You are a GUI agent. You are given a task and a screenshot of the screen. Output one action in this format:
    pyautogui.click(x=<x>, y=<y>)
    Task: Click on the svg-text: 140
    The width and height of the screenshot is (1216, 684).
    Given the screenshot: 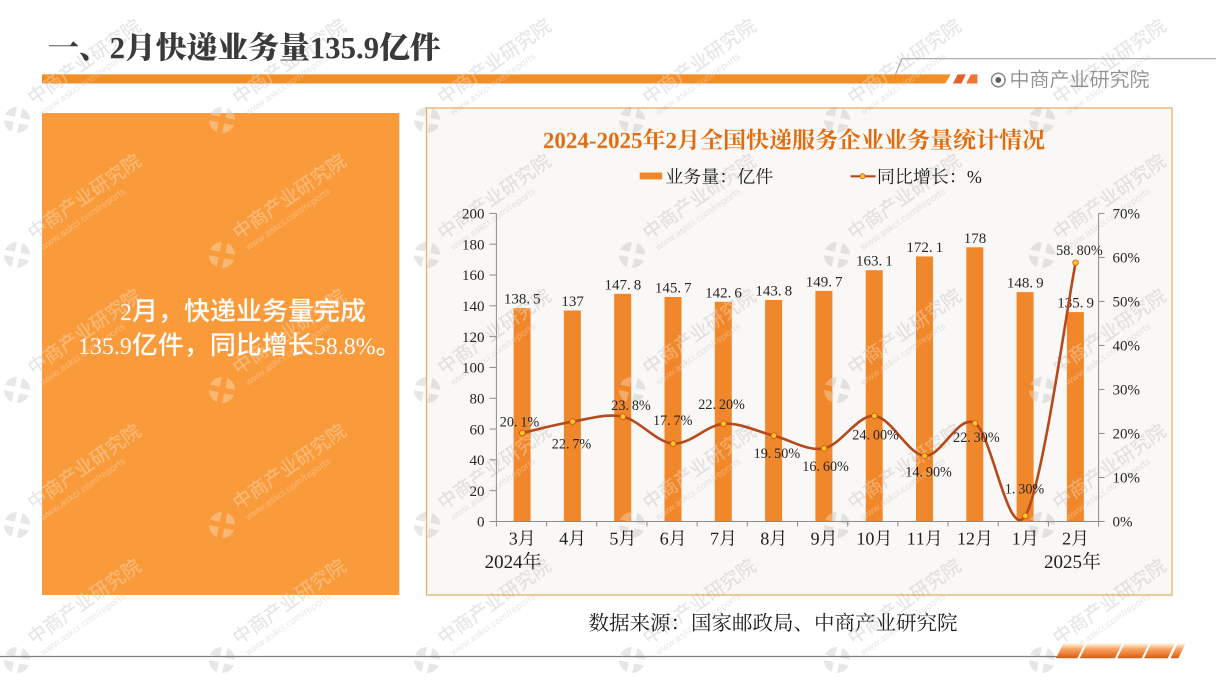 What is the action you would take?
    pyautogui.click(x=473, y=307)
    